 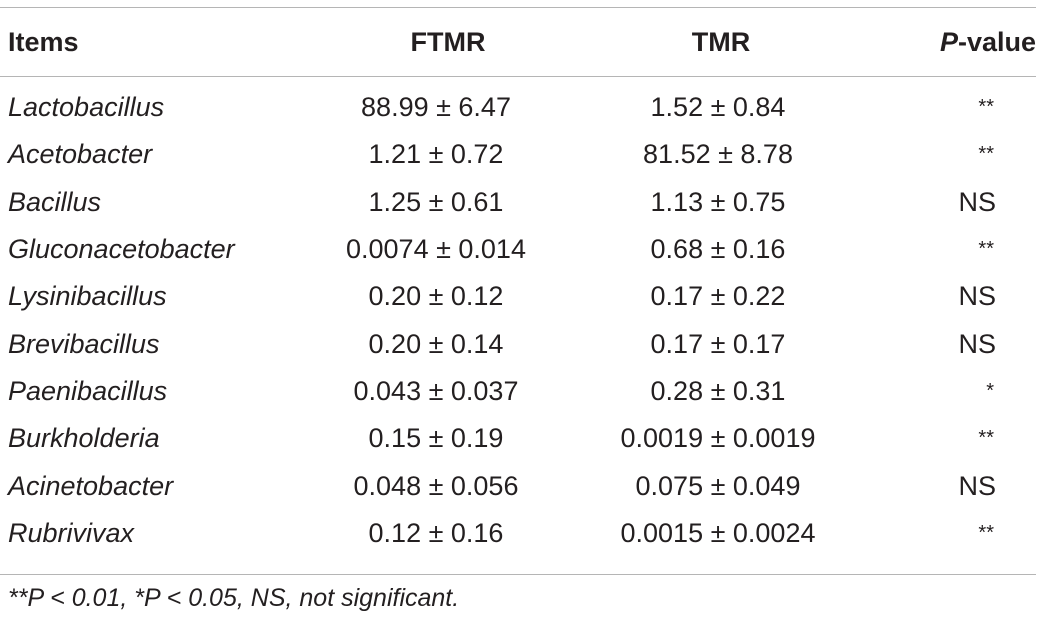 What do you see at coordinates (718, 296) in the screenshot?
I see `cell-tmr: 0.17 ± 0.22` at bounding box center [718, 296].